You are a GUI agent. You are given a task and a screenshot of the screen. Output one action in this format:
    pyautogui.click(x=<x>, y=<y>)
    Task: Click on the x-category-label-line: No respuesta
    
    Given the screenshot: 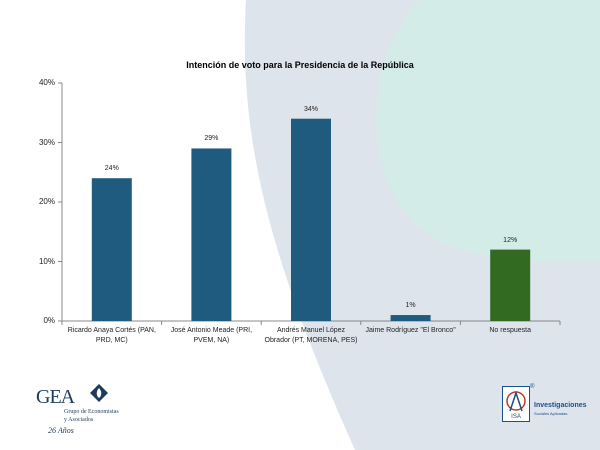 What is the action you would take?
    pyautogui.click(x=510, y=330)
    